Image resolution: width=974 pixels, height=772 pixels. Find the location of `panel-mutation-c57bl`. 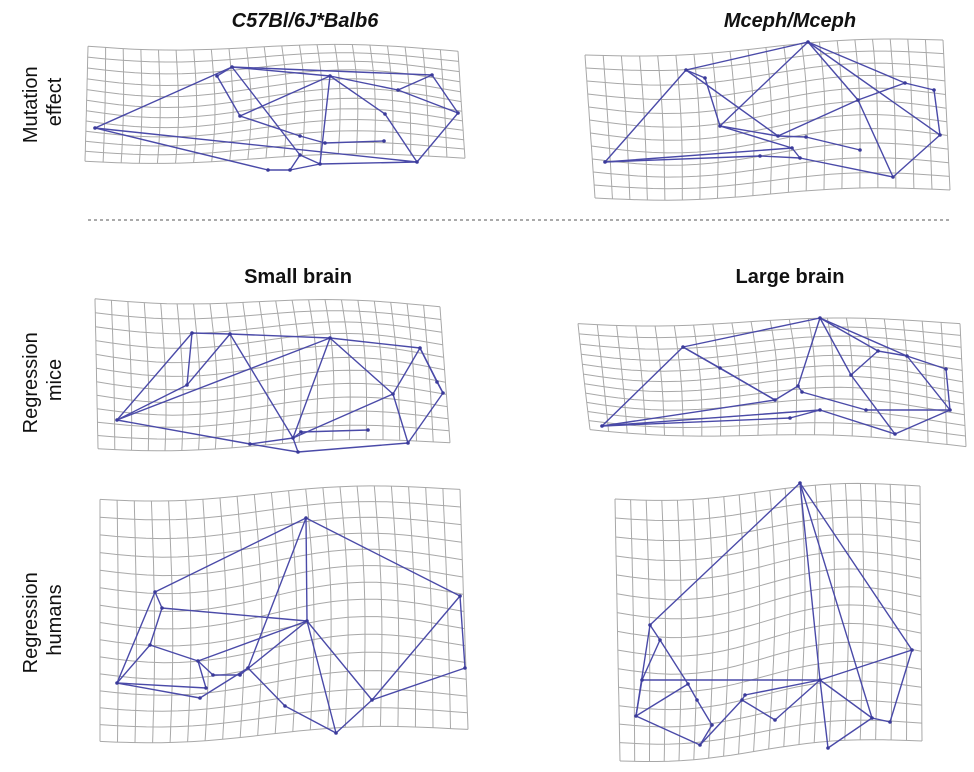

panel-mutation-c57bl is located at coordinates (275, 107).